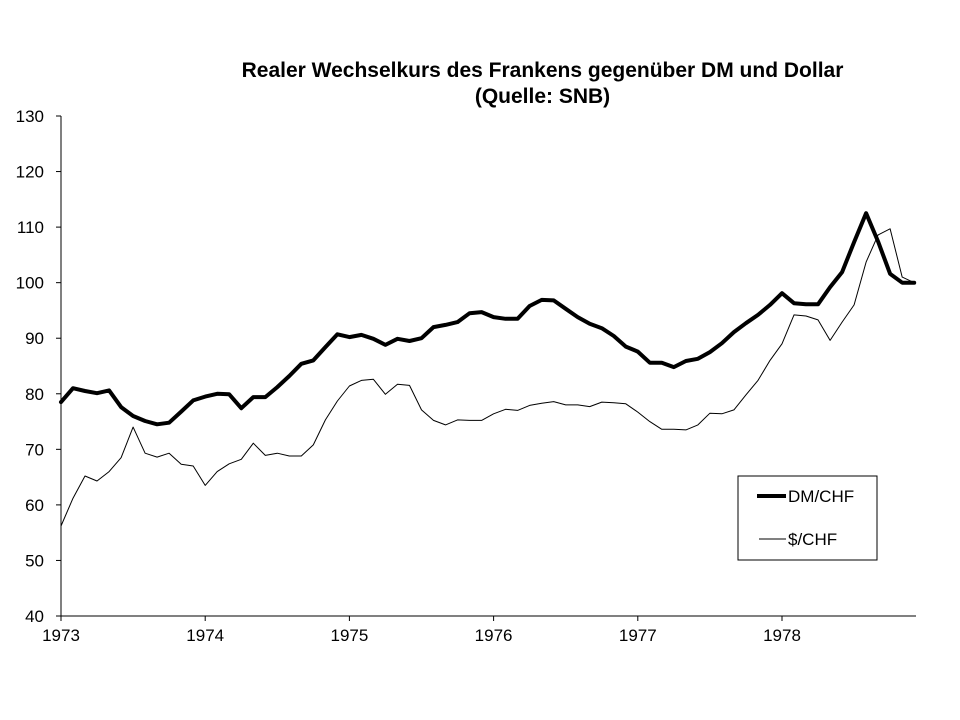  What do you see at coordinates (821, 496) in the screenshot?
I see `legend-label-dm-chf: DM/CHF` at bounding box center [821, 496].